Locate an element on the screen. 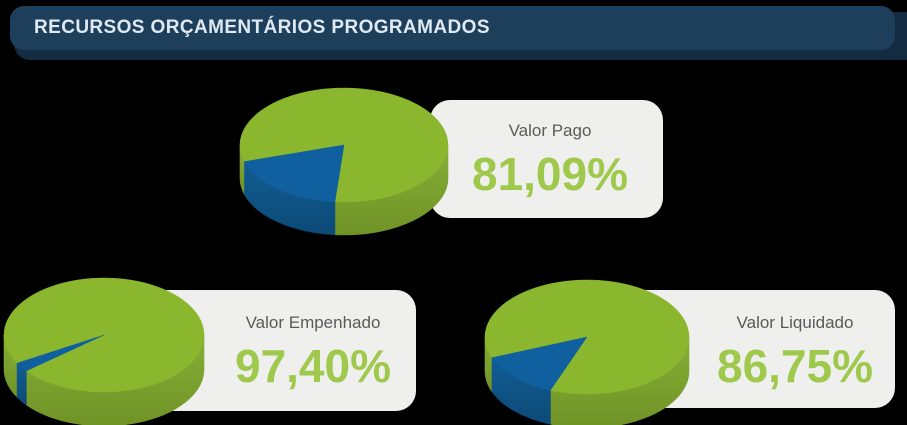  metric-label: Valor Empenhado is located at coordinates (313, 322).